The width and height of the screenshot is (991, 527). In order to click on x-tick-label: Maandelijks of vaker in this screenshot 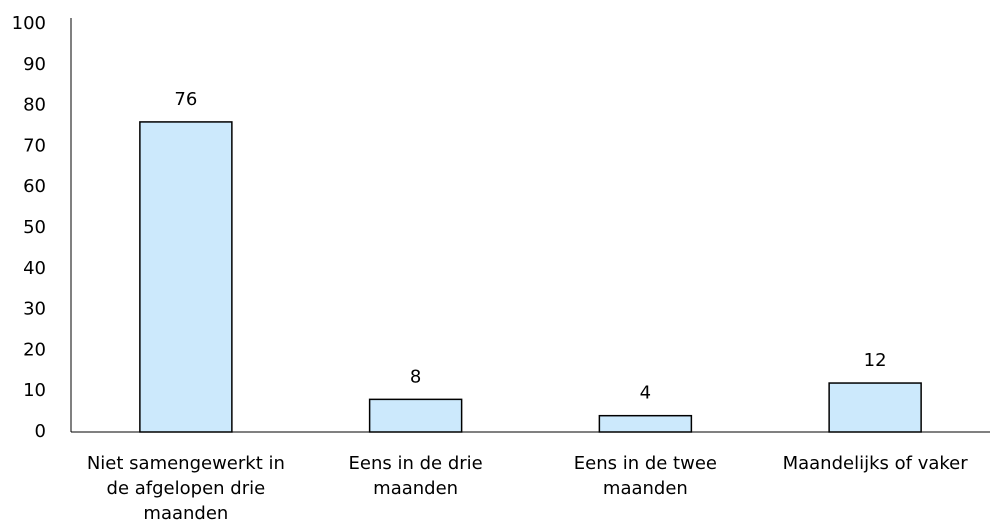, I will do `click(875, 463)`.